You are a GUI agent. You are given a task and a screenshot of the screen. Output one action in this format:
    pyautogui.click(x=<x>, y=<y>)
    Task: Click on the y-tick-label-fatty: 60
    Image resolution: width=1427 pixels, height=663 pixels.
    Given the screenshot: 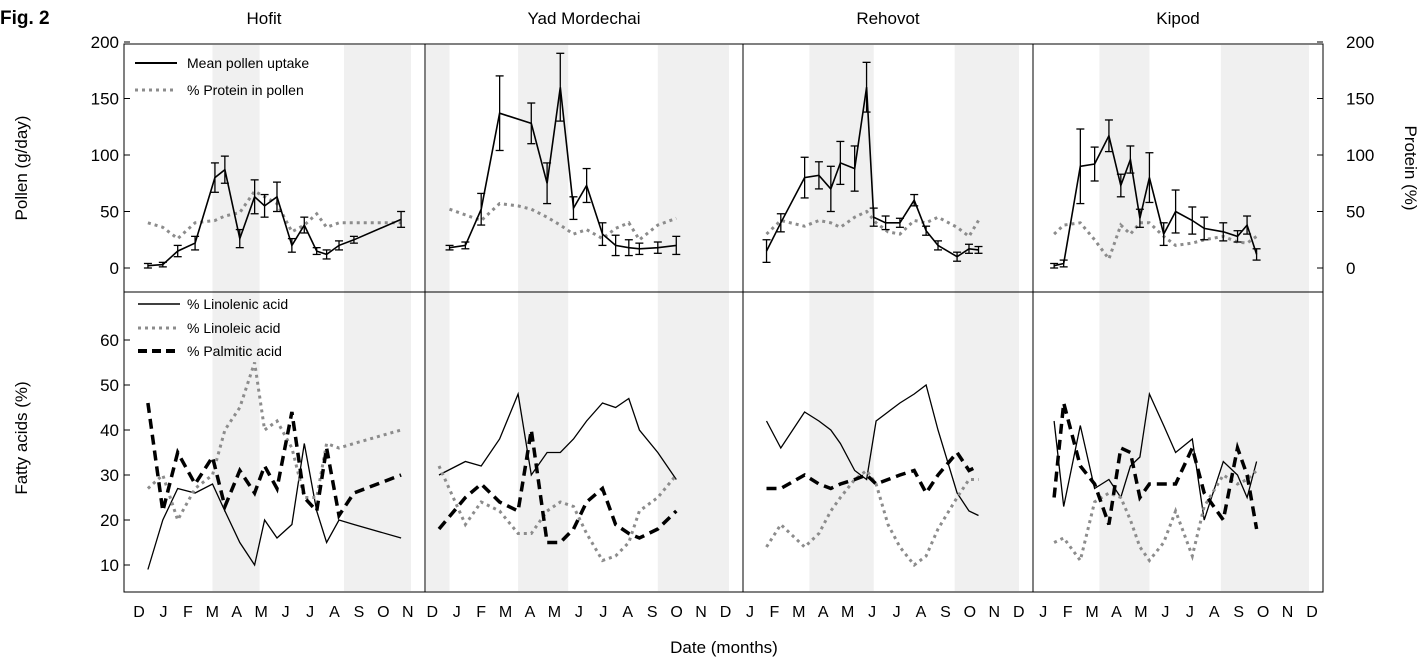 What is the action you would take?
    pyautogui.click(x=109, y=340)
    